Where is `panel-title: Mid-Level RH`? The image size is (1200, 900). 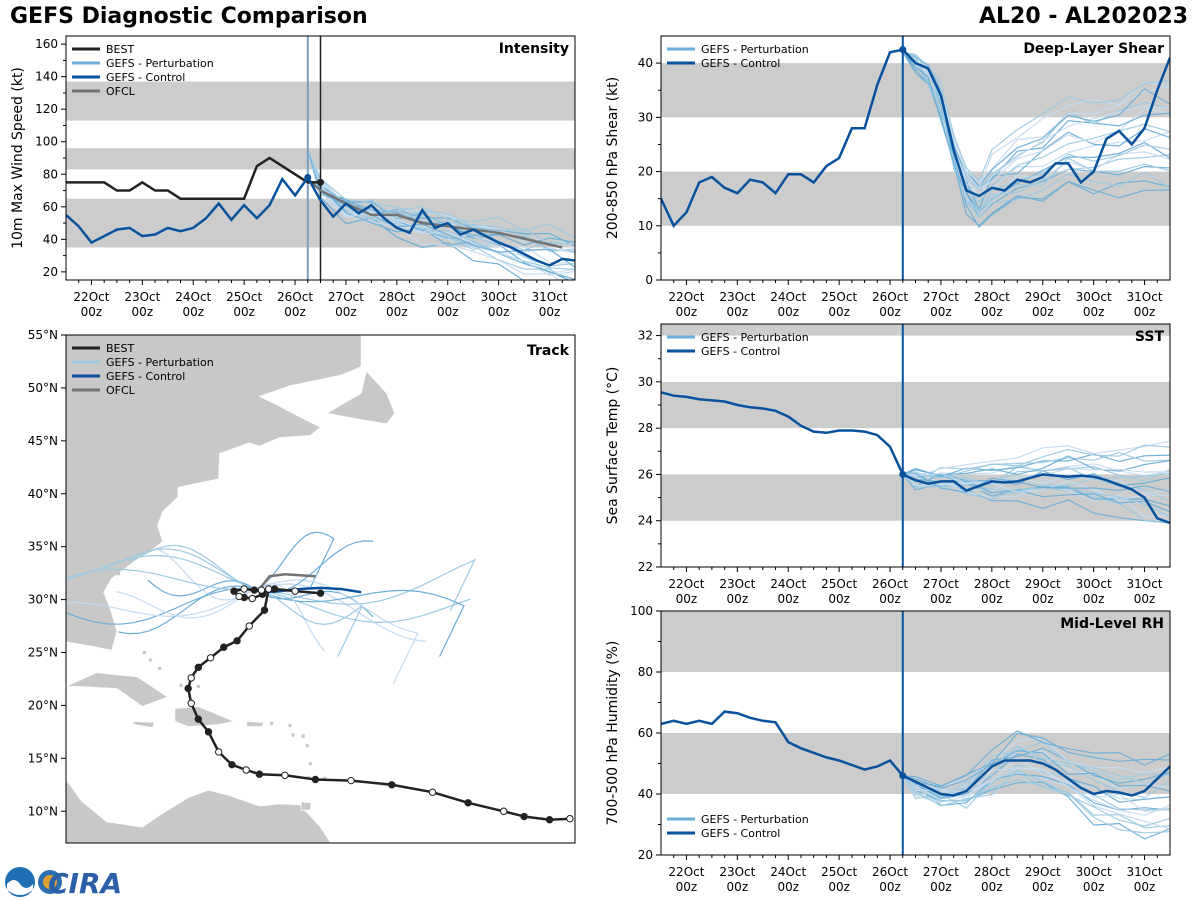 panel-title: Mid-Level RH is located at coordinates (1112, 624).